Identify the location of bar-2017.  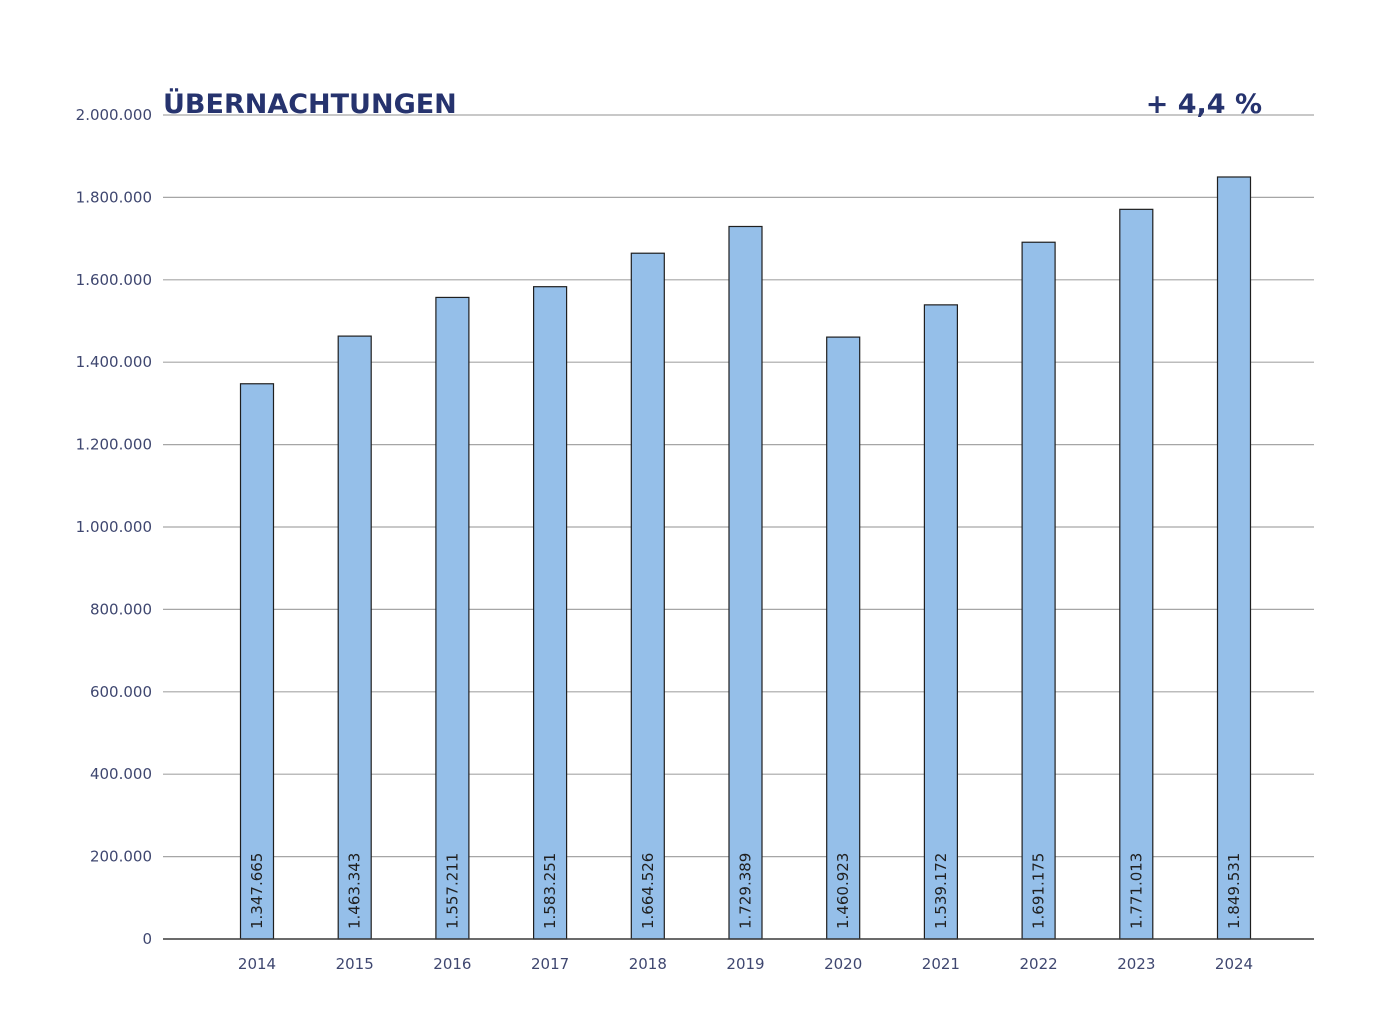
(550, 613).